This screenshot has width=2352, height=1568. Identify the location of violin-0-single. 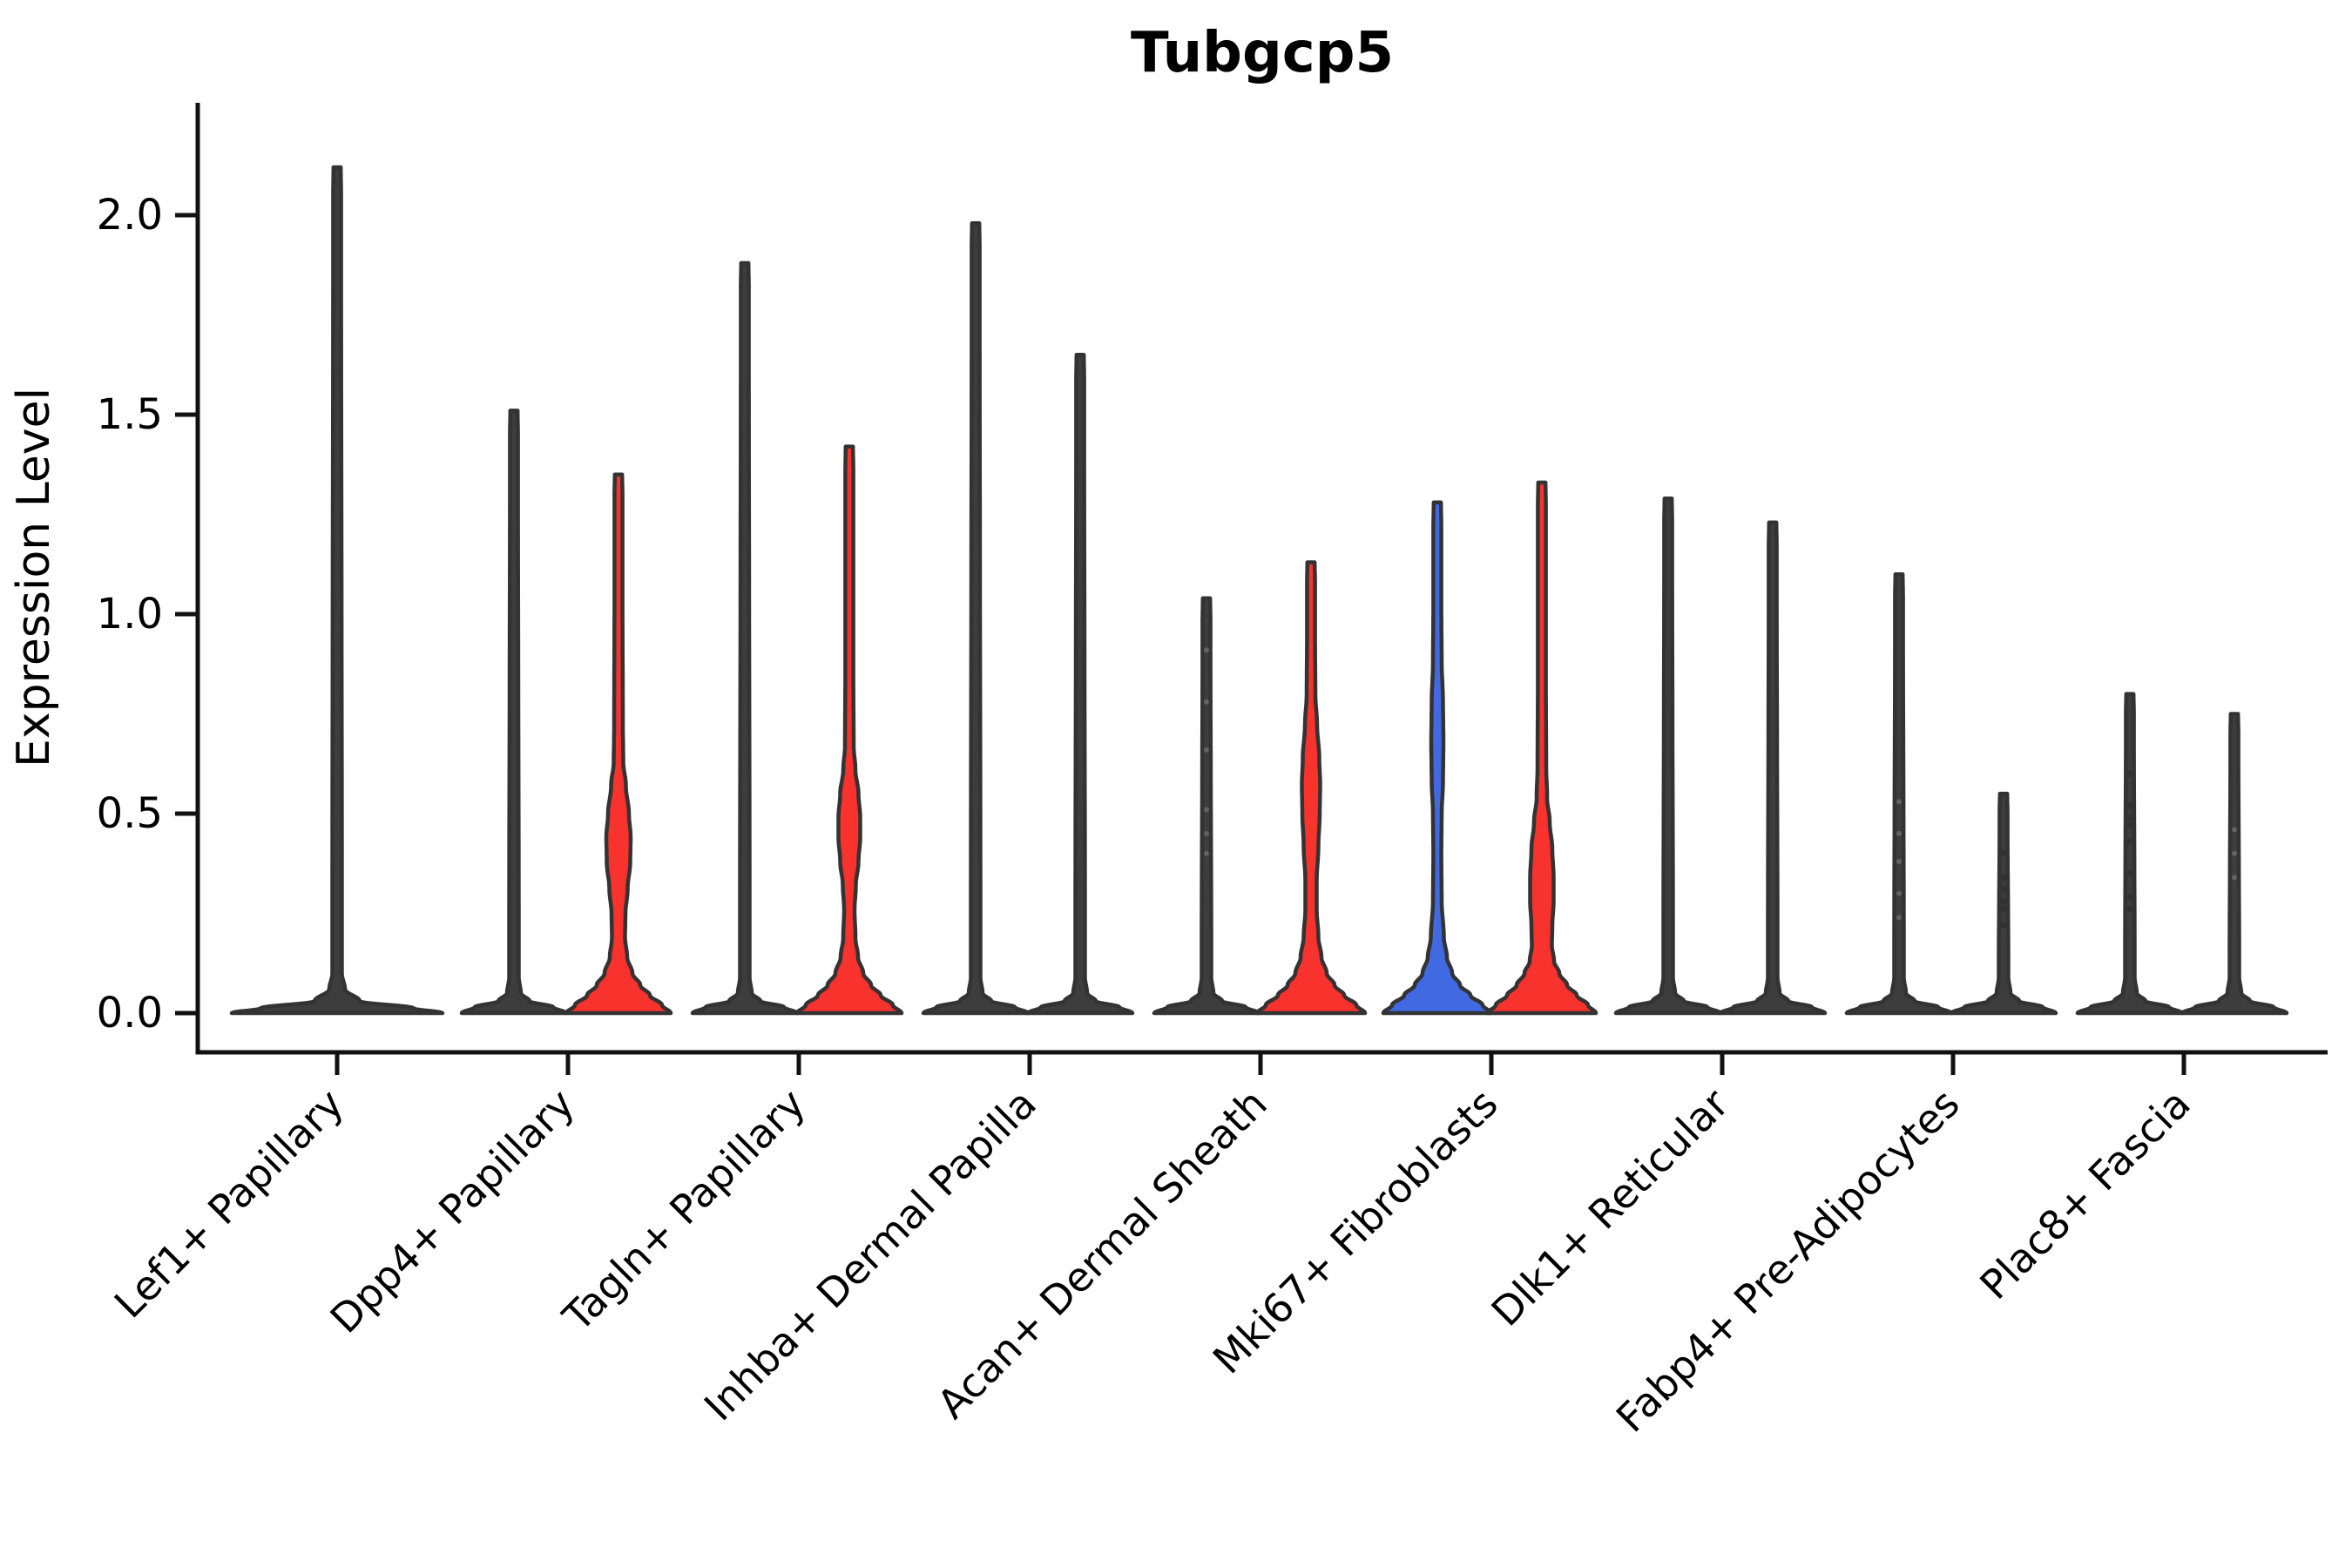
(337, 590).